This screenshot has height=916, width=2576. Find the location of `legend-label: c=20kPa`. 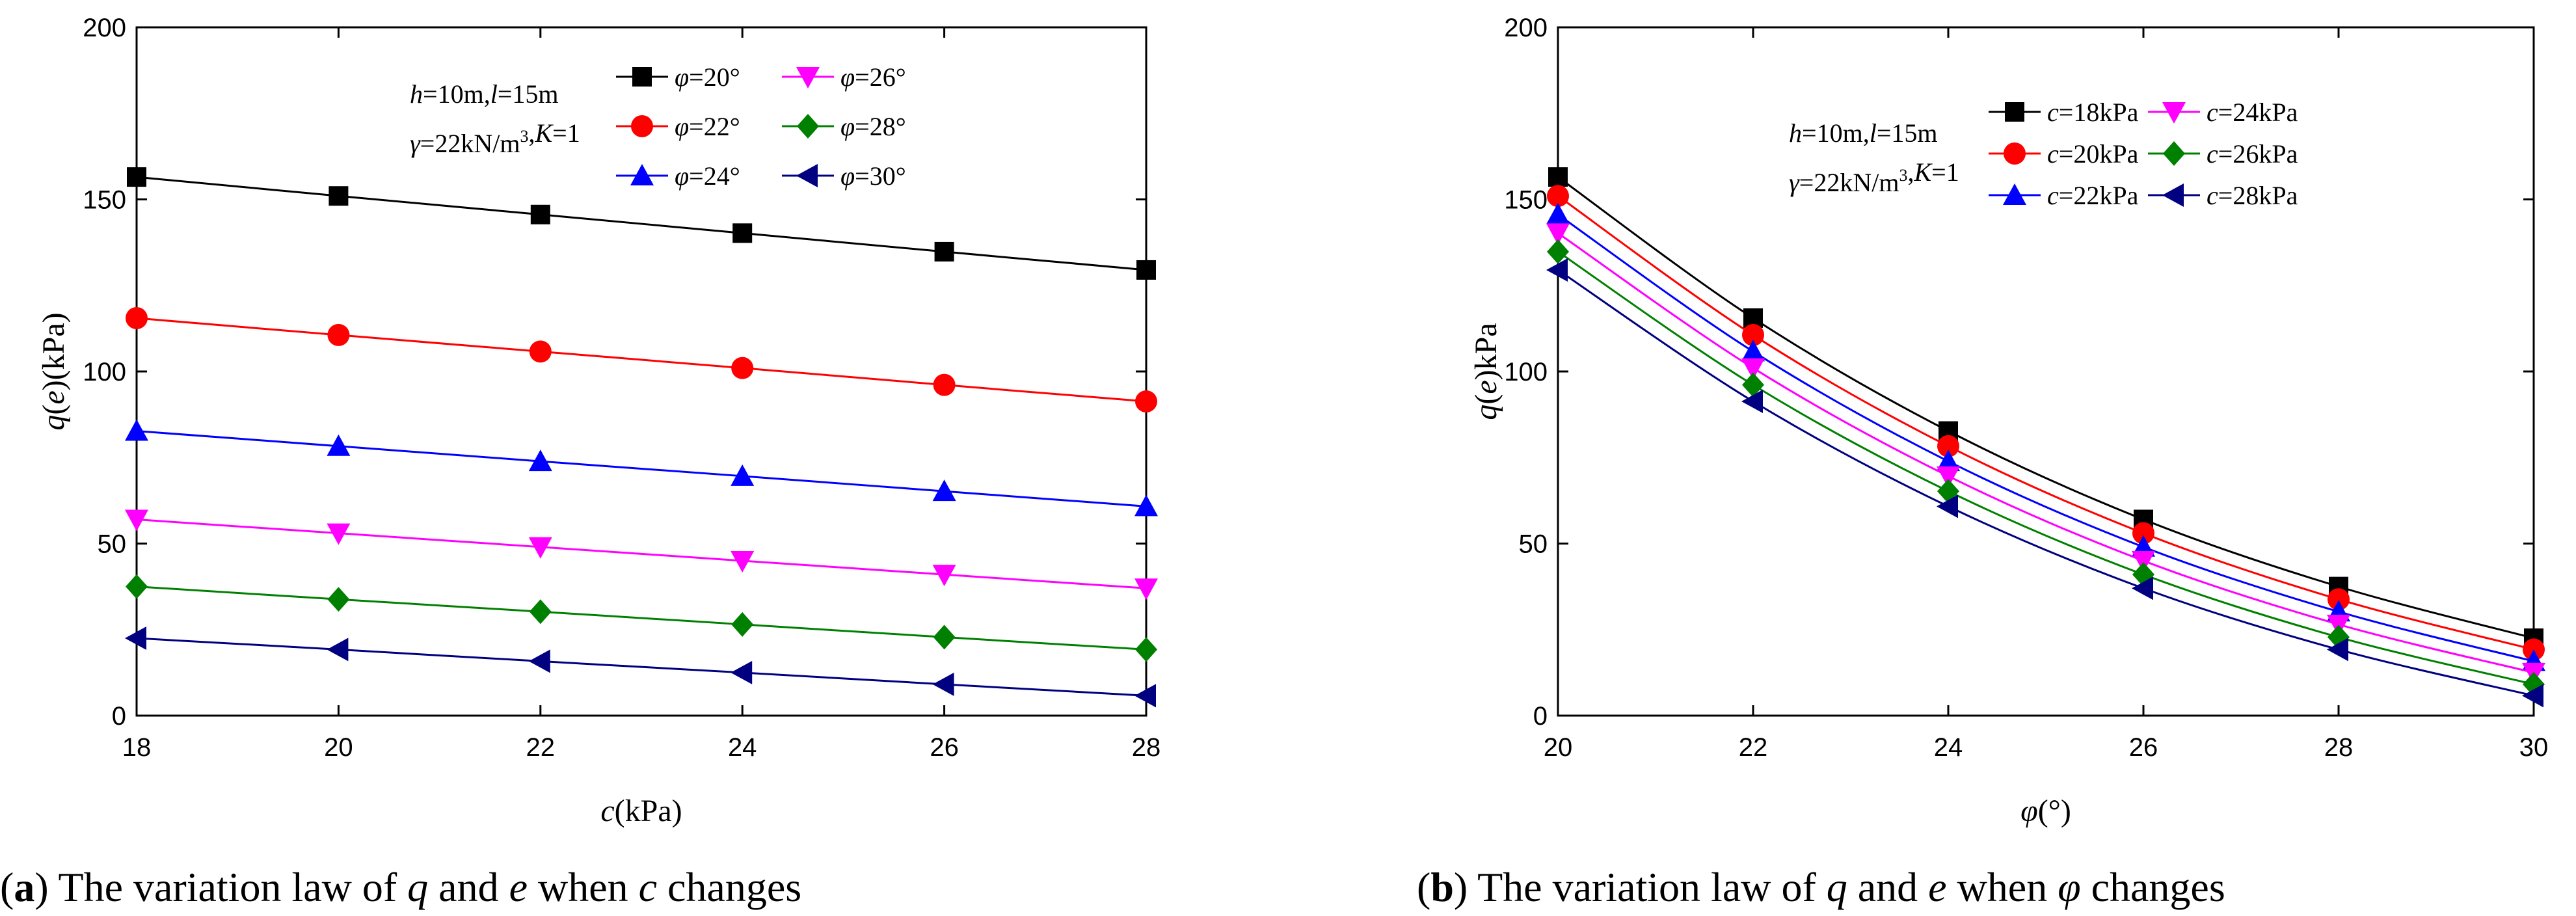

legend-label: c=20kPa is located at coordinates (2093, 153).